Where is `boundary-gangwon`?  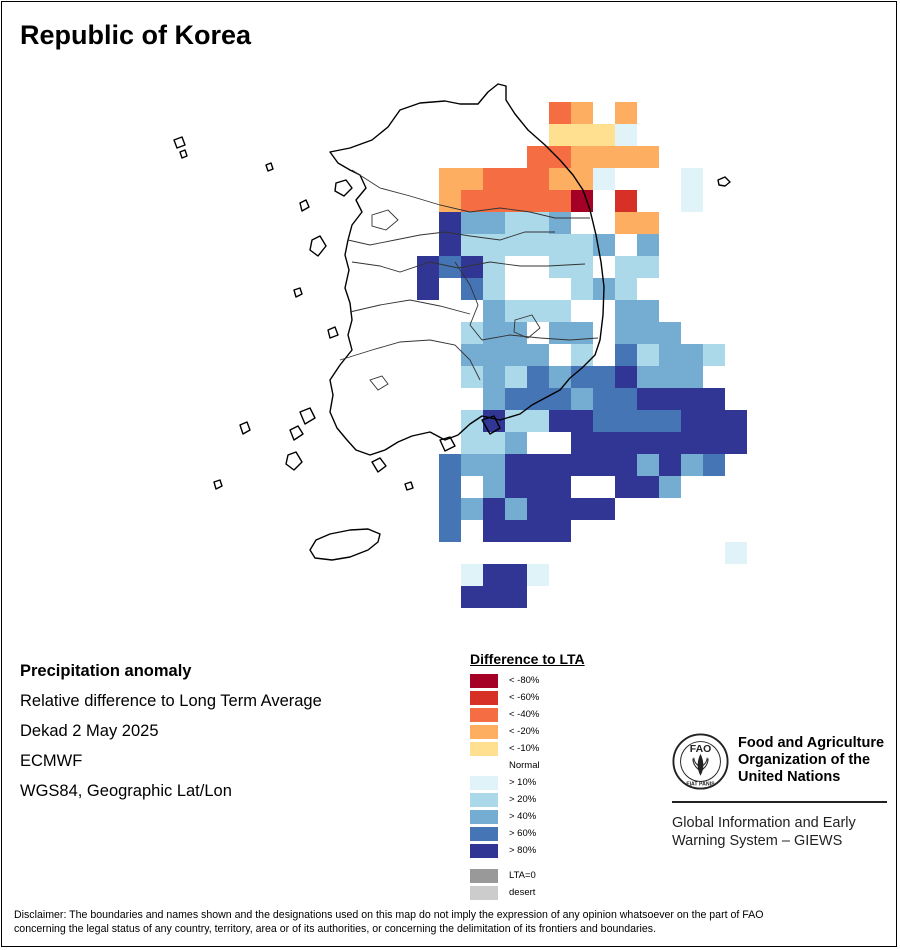
boundary-gangwon is located at coordinates (470, 194).